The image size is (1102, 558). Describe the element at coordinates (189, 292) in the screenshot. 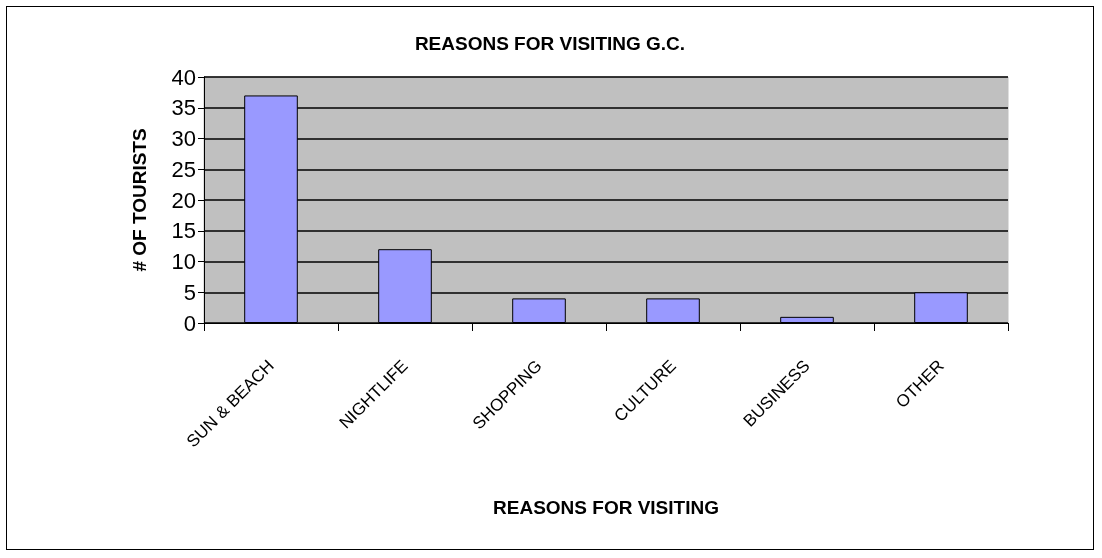

I see `y-tick-label: 5` at that location.